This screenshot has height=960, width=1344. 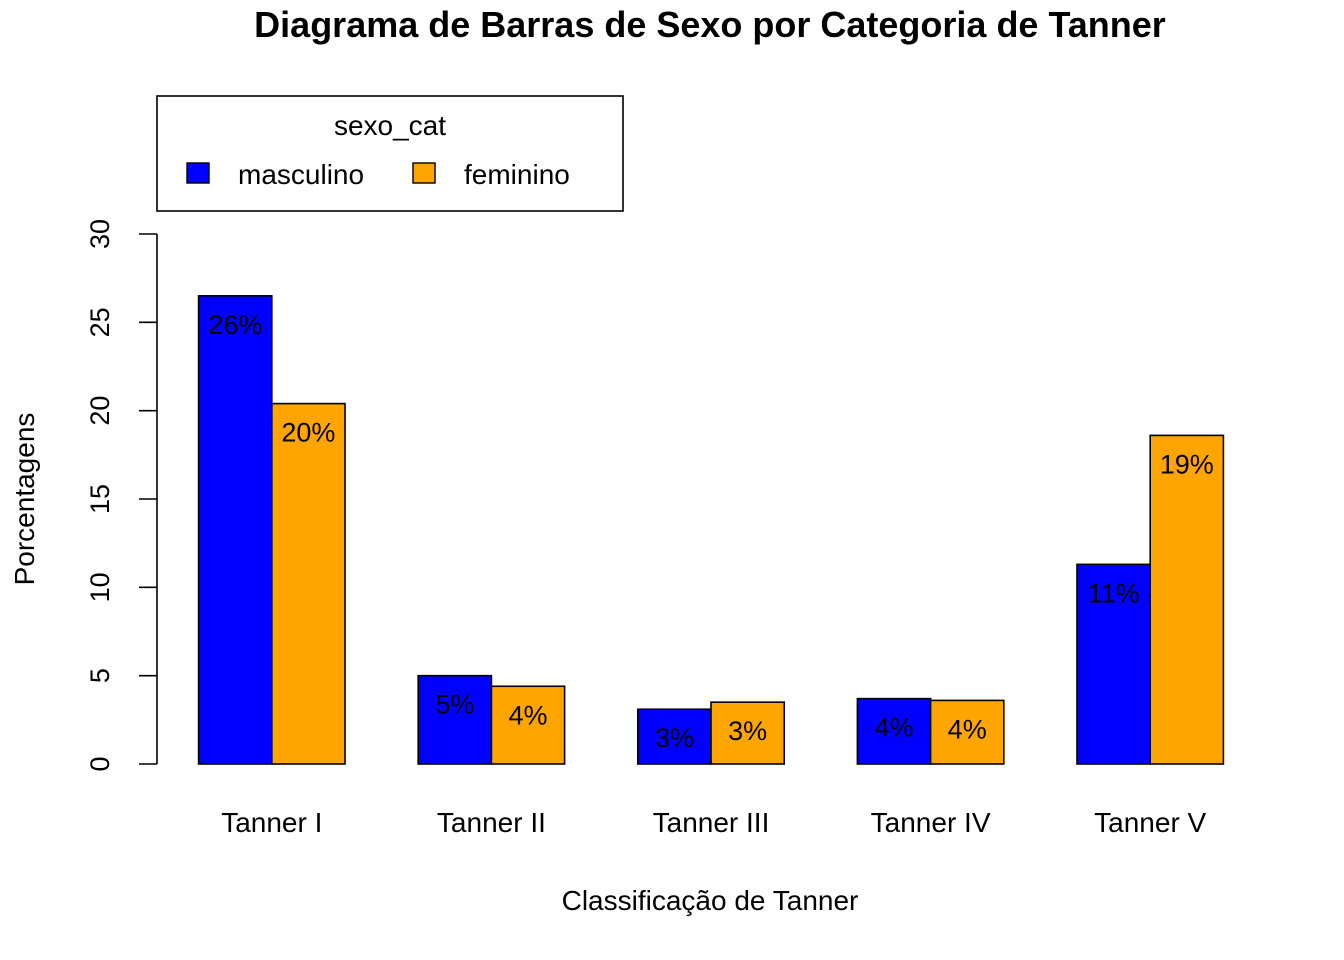 I want to click on y-tick-label: 10, so click(x=100, y=587).